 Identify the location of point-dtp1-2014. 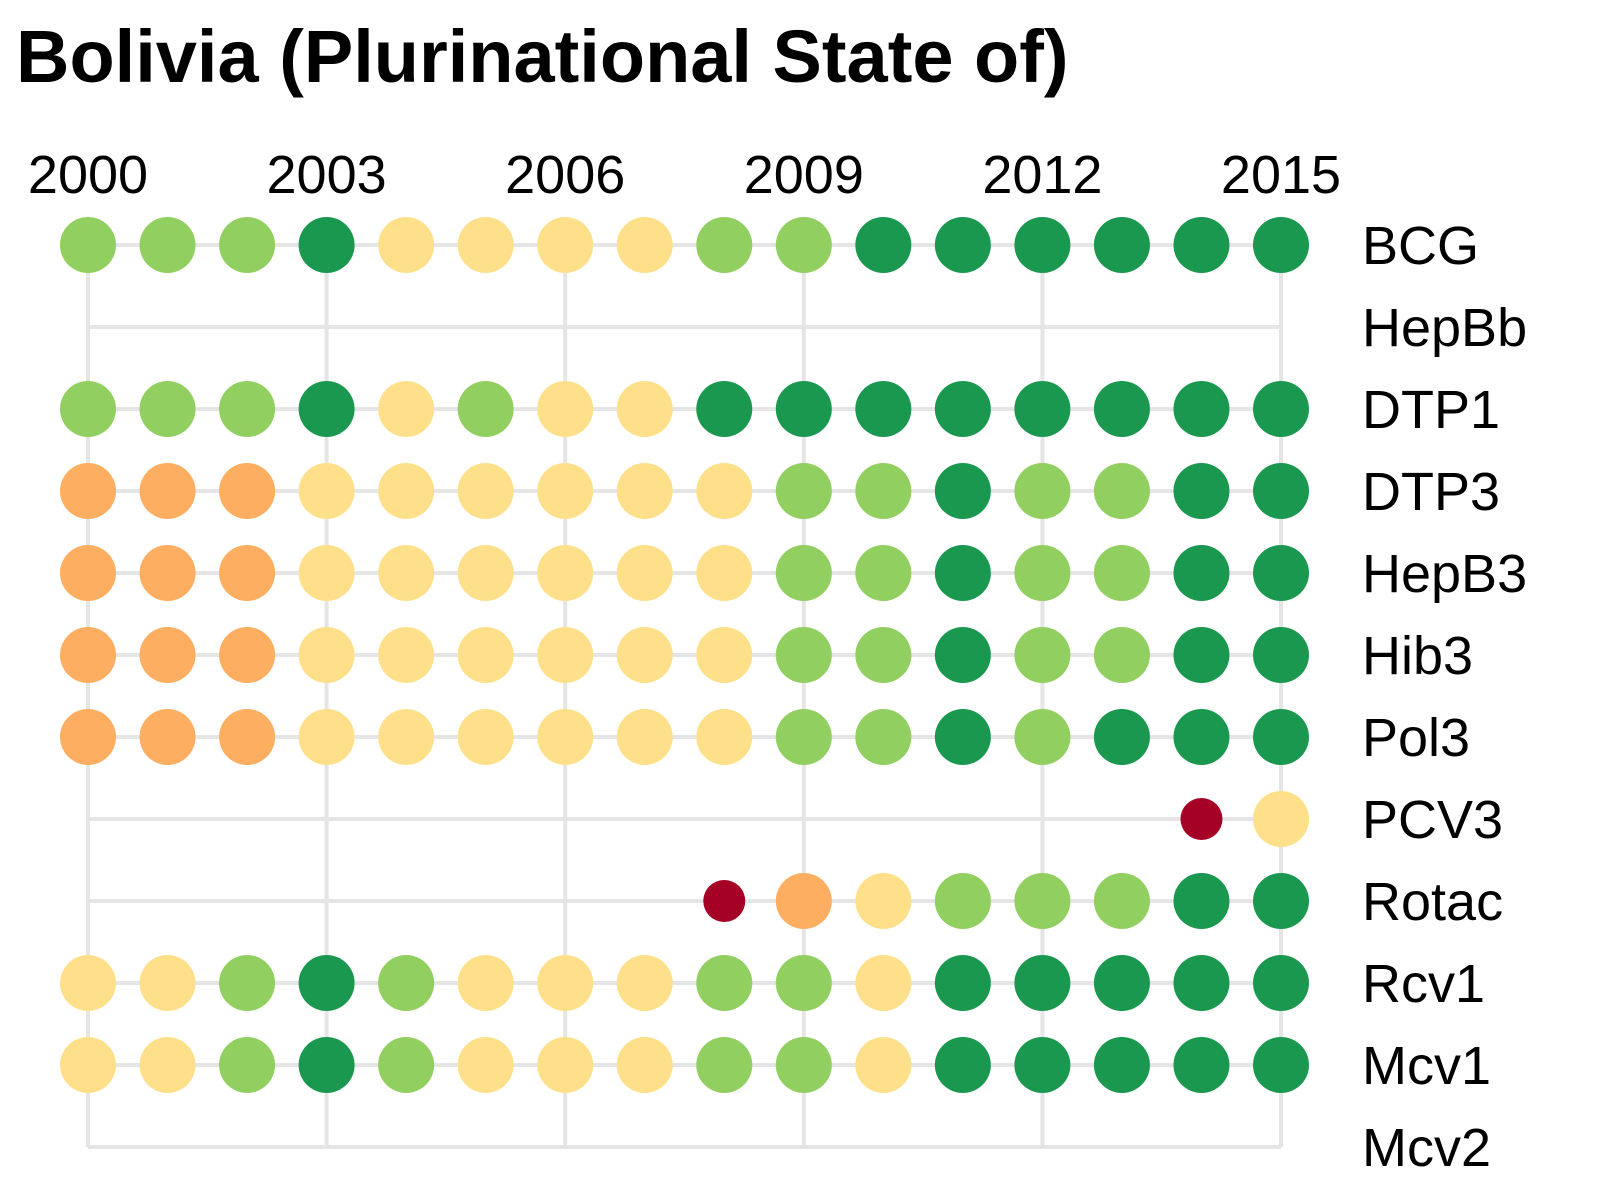
(1201, 409).